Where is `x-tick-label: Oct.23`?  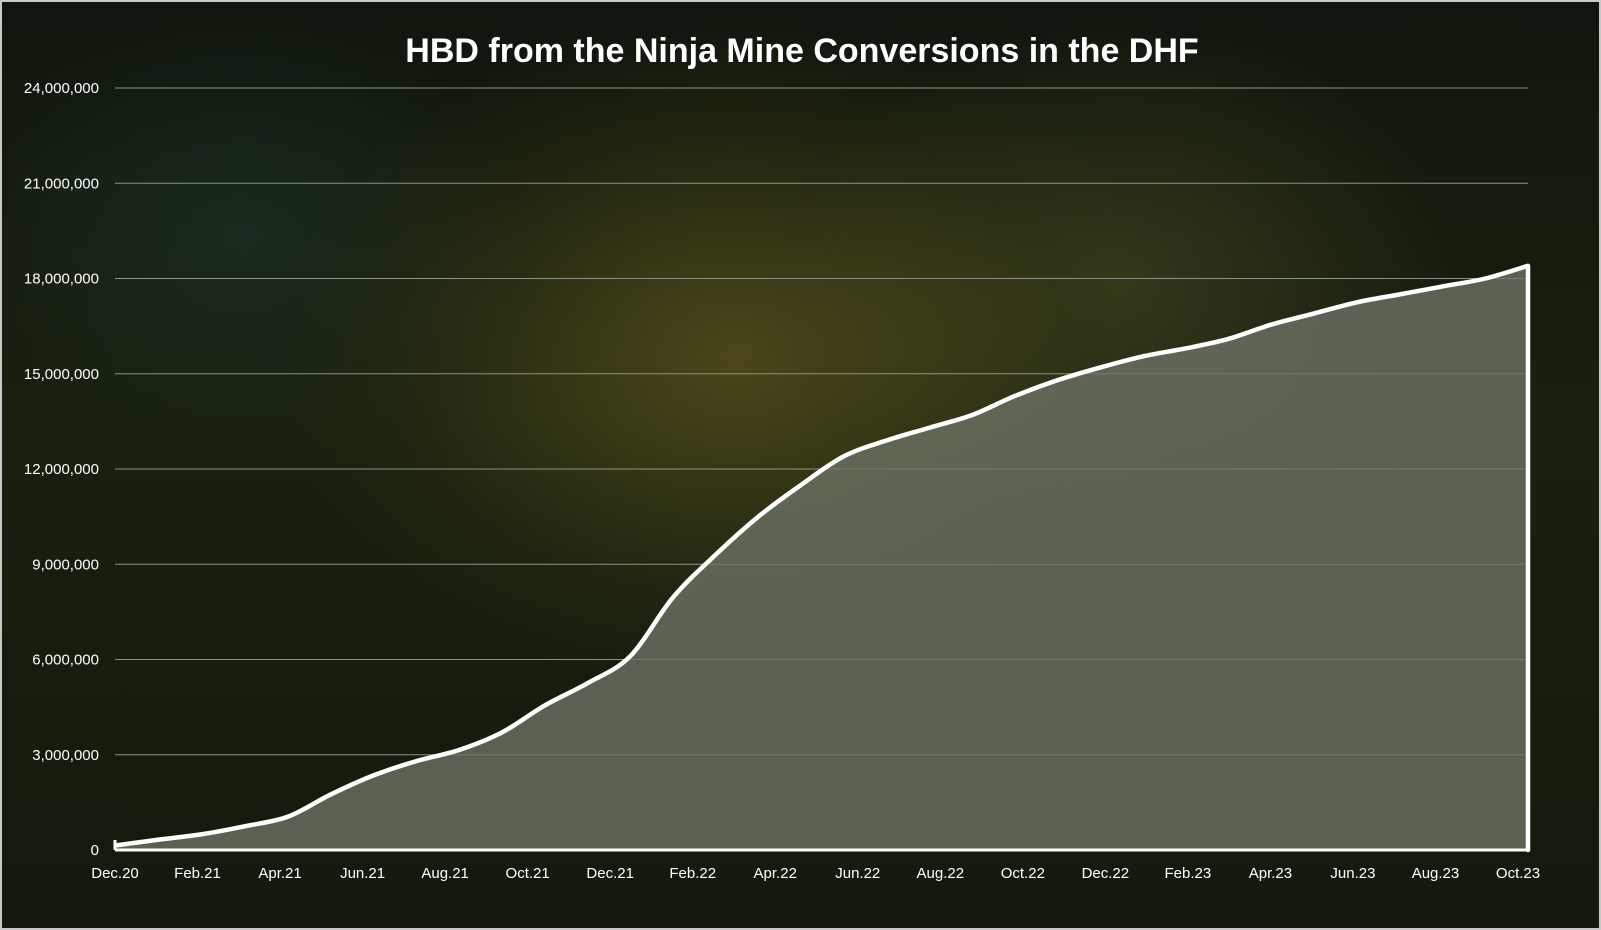 x-tick-label: Oct.23 is located at coordinates (1518, 873).